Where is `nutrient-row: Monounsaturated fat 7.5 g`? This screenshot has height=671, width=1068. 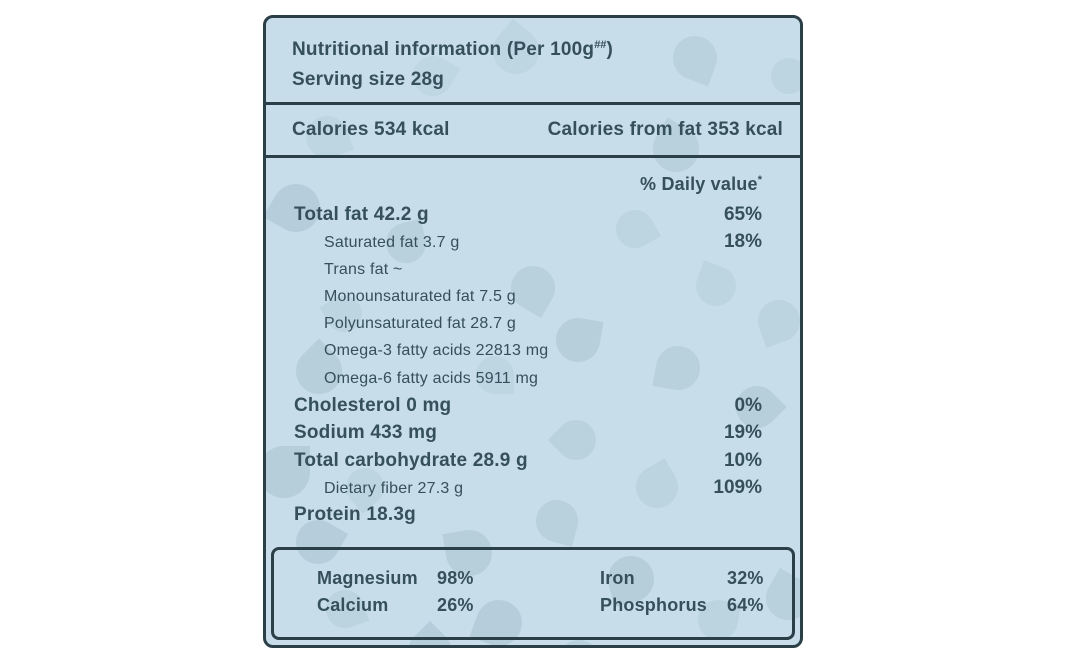 nutrient-row: Monounsaturated fat 7.5 g is located at coordinates (528, 296).